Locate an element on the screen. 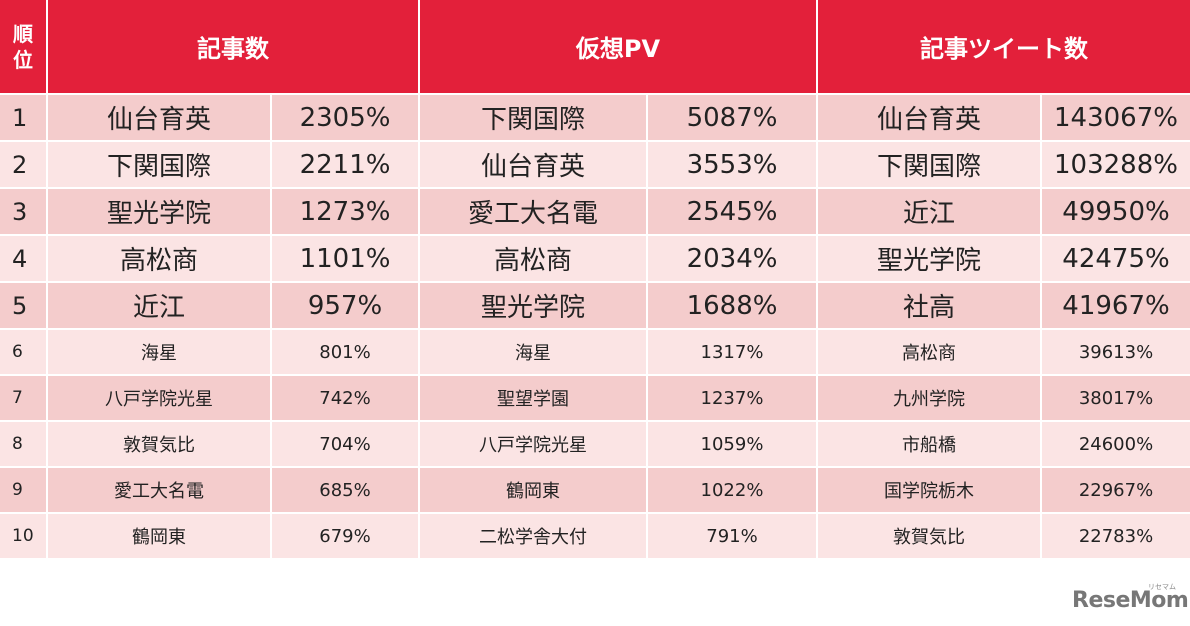 The image size is (1190, 626). percent-cell: 2211% is located at coordinates (345, 164).